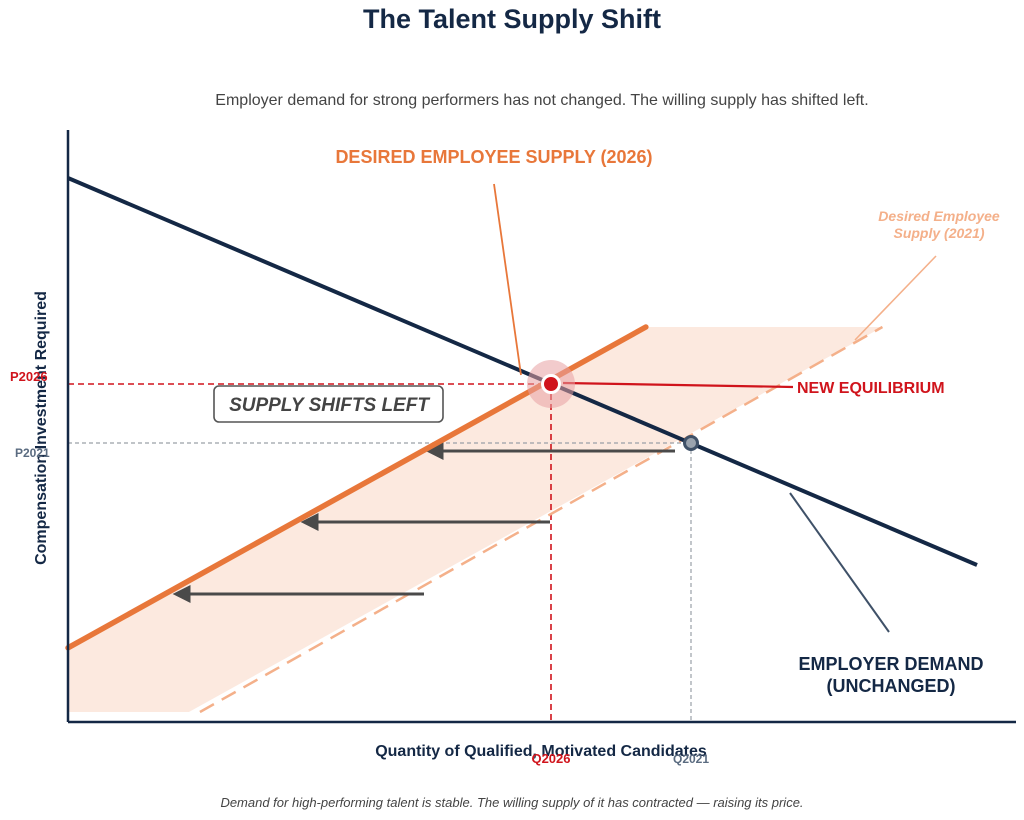 This screenshot has height=820, width=1024. I want to click on p2026-tick-label: P2026, so click(29, 376).